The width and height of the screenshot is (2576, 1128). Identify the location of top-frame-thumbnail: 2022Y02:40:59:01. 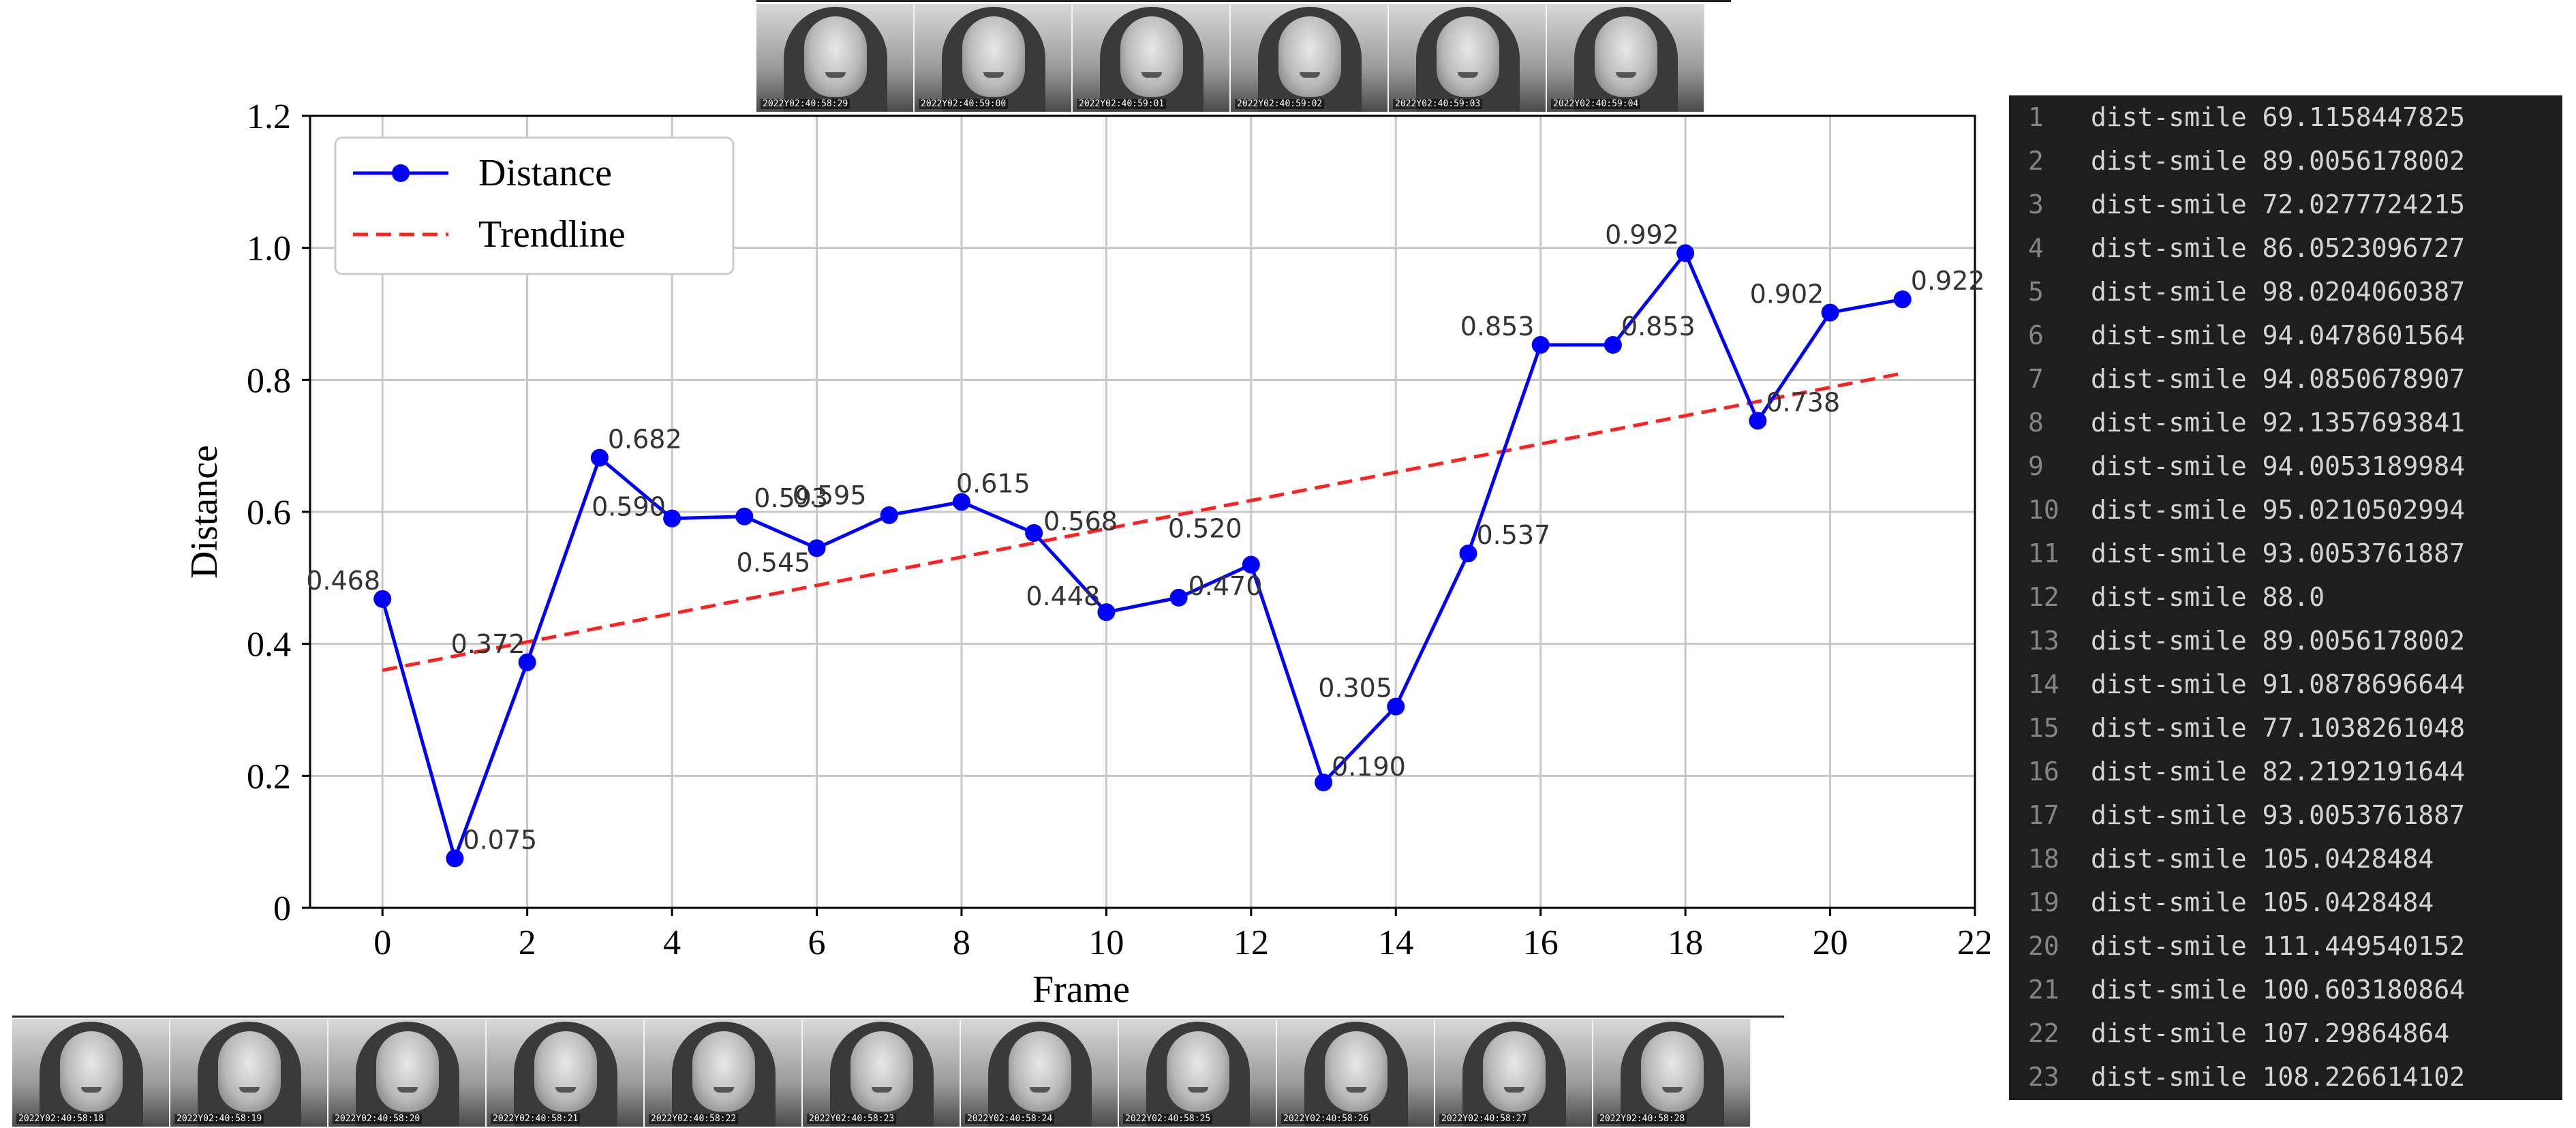
(1152, 58).